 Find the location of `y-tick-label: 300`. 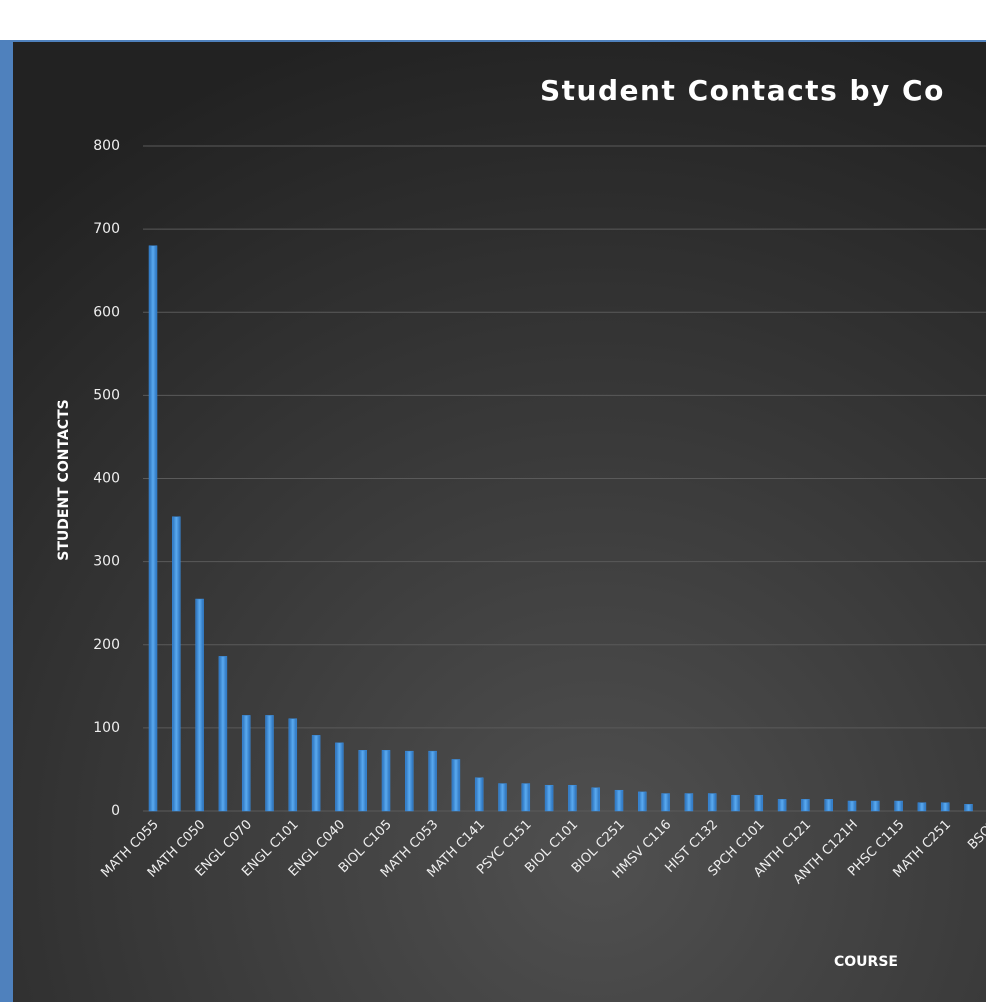

y-tick-label: 300 is located at coordinates (106, 562).